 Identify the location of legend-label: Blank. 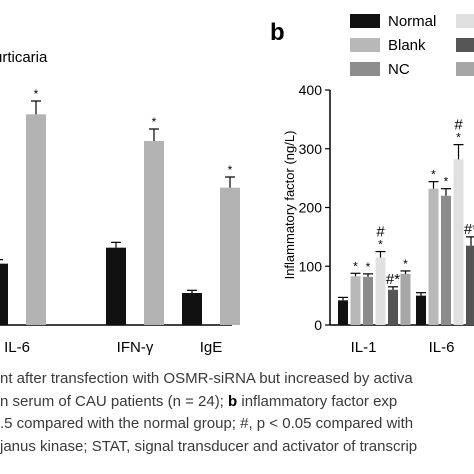
(407, 45).